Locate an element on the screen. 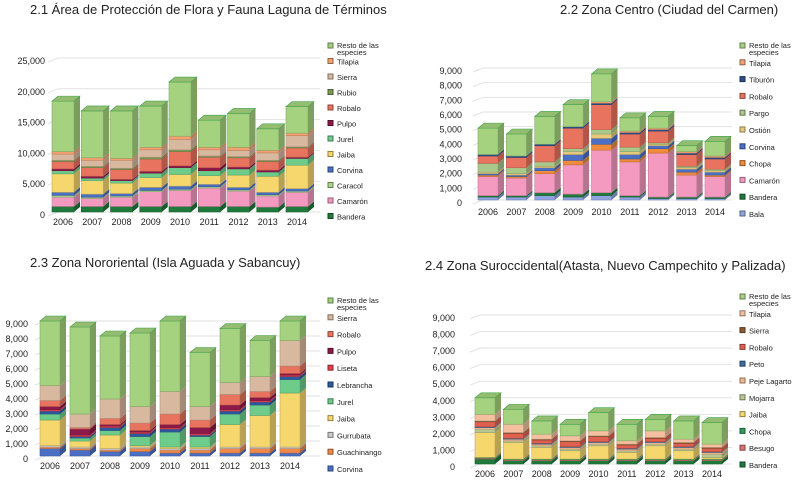 This screenshot has width=800, height=480. legend-label: Chopa is located at coordinates (760, 431).